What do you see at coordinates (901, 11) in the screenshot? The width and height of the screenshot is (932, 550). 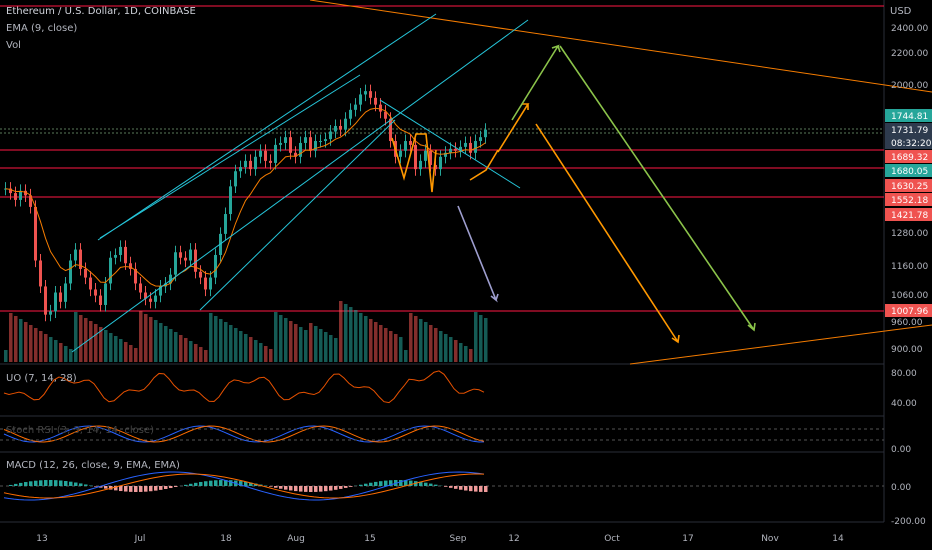 I see `currency-label: USD` at bounding box center [901, 11].